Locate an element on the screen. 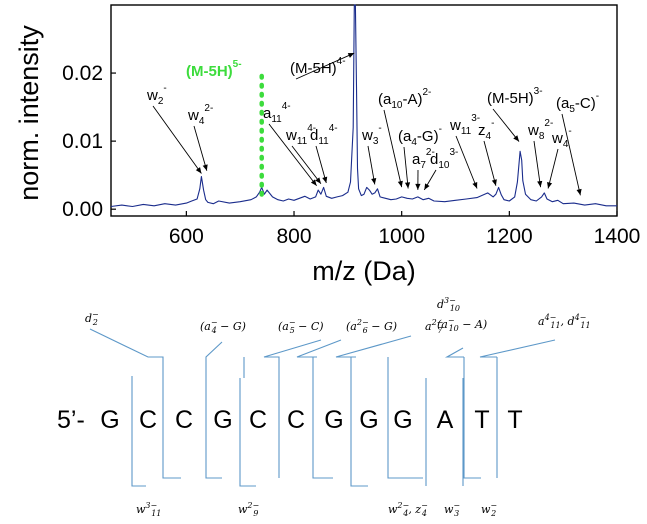  x-tick-label: 1400 is located at coordinates (617, 236).